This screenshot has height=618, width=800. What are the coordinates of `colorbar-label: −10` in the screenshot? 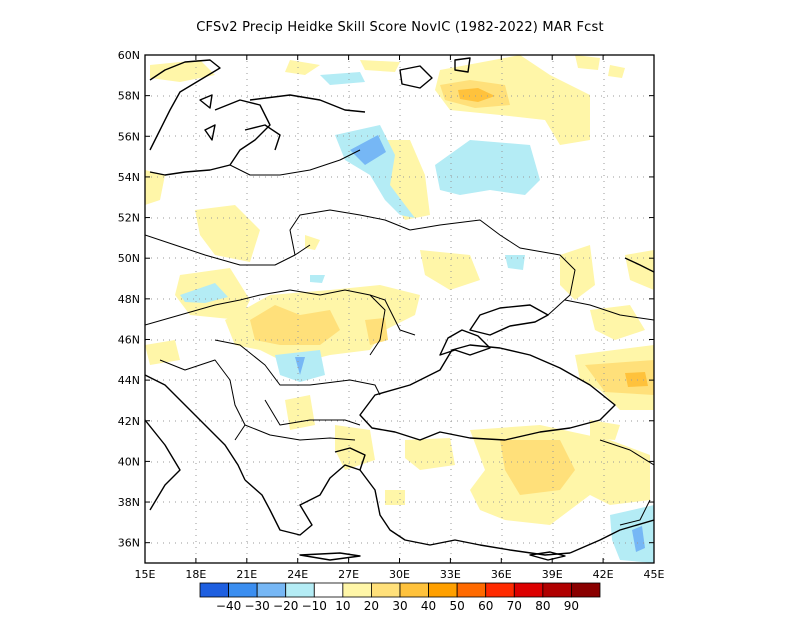 It's located at (314, 606).